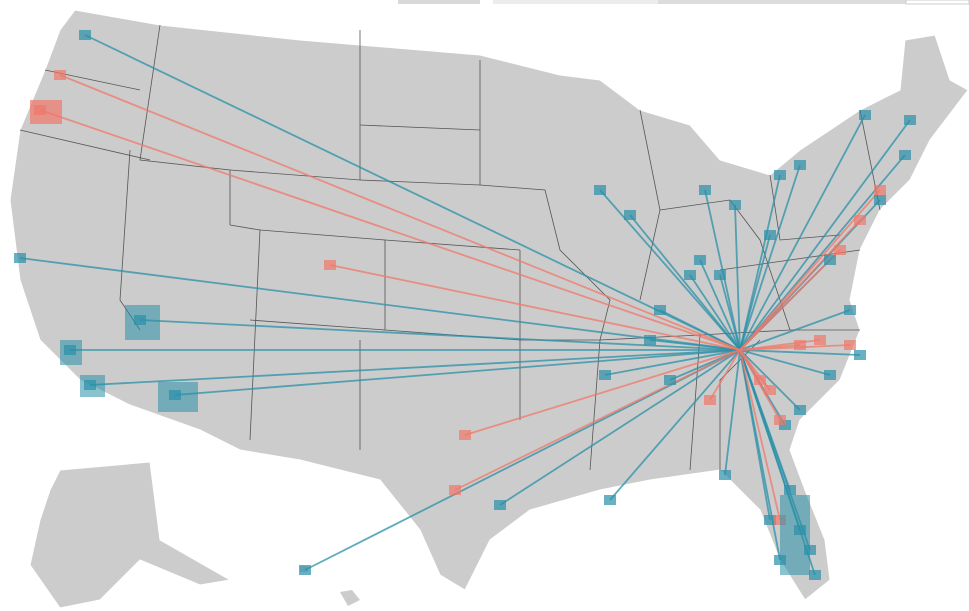  What do you see at coordinates (350, 598) in the screenshot?
I see `hawaii` at bounding box center [350, 598].